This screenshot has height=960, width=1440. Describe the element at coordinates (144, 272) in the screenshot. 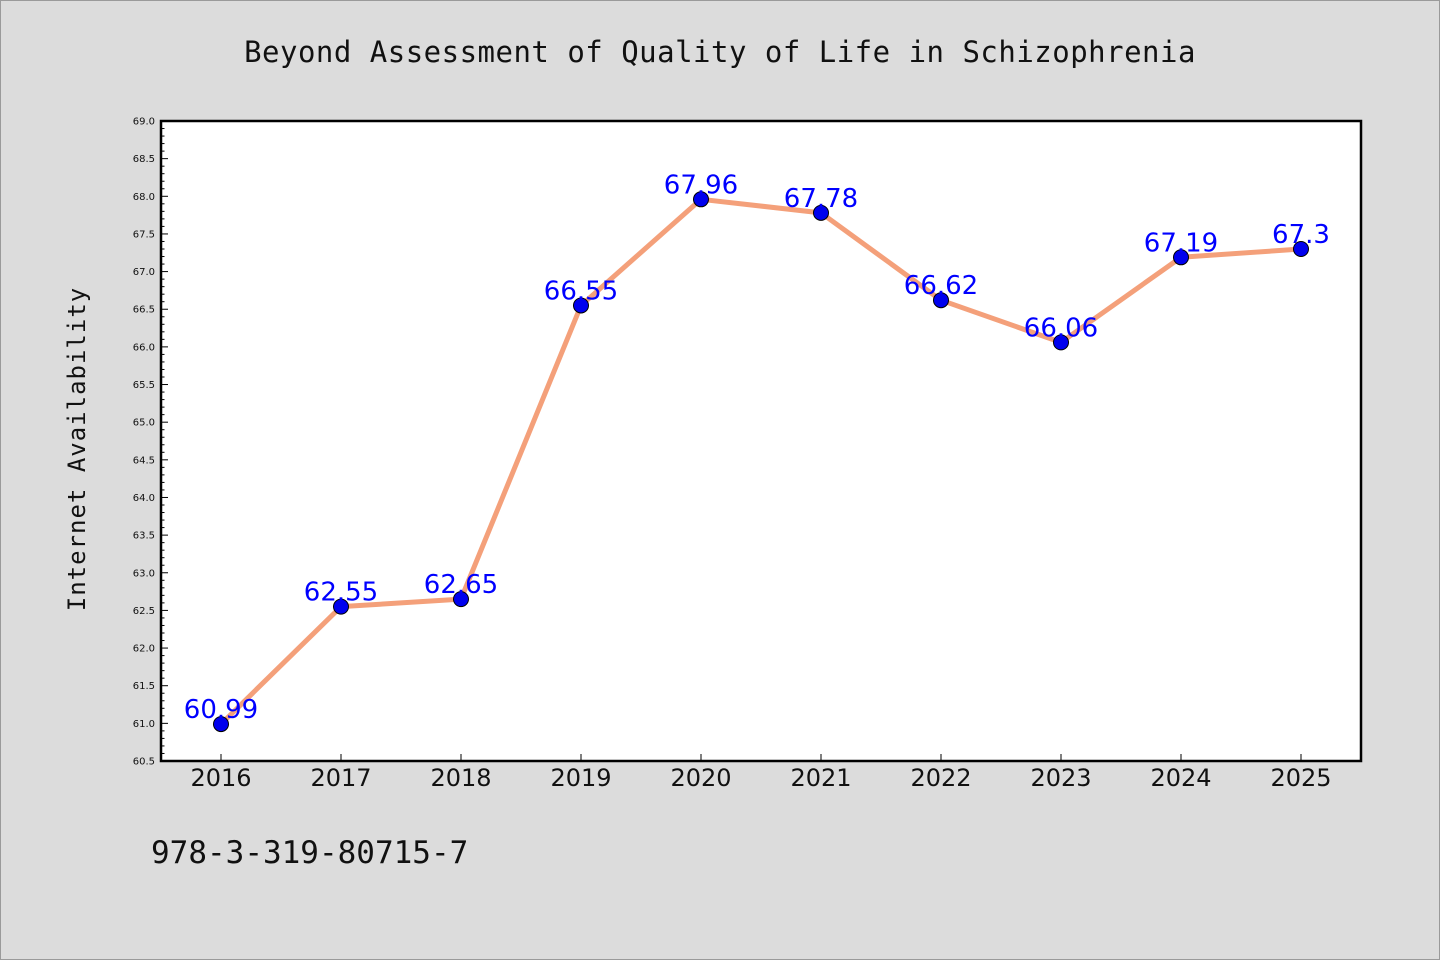

I see `y-tick-label: 67.0` at that location.